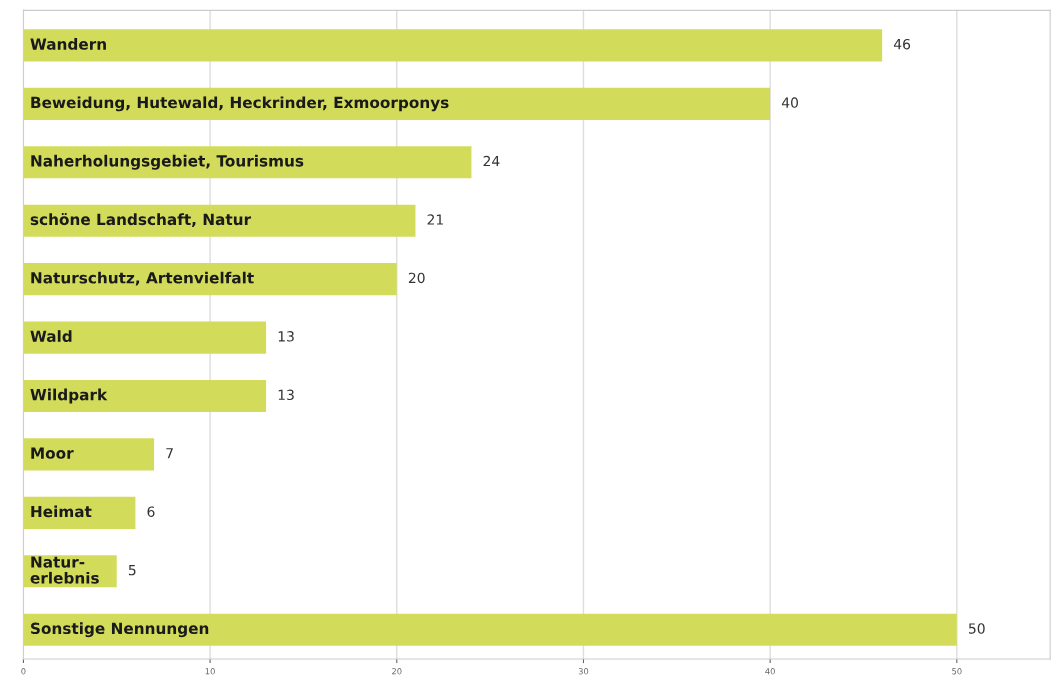  What do you see at coordinates (397, 671) in the screenshot?
I see `x-tick-label: 20` at bounding box center [397, 671].